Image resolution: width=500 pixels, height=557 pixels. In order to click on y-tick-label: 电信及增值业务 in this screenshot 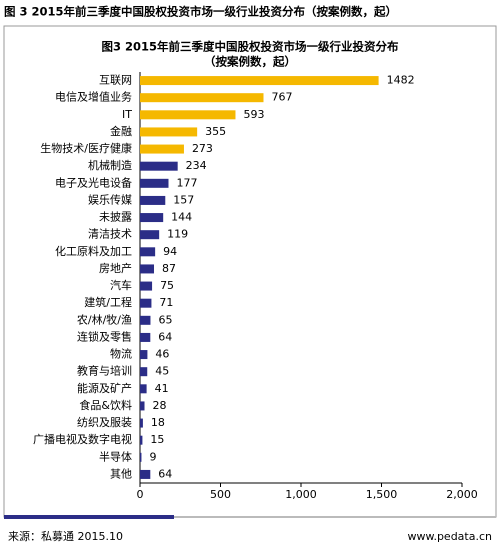, I will do `click(93, 97)`.